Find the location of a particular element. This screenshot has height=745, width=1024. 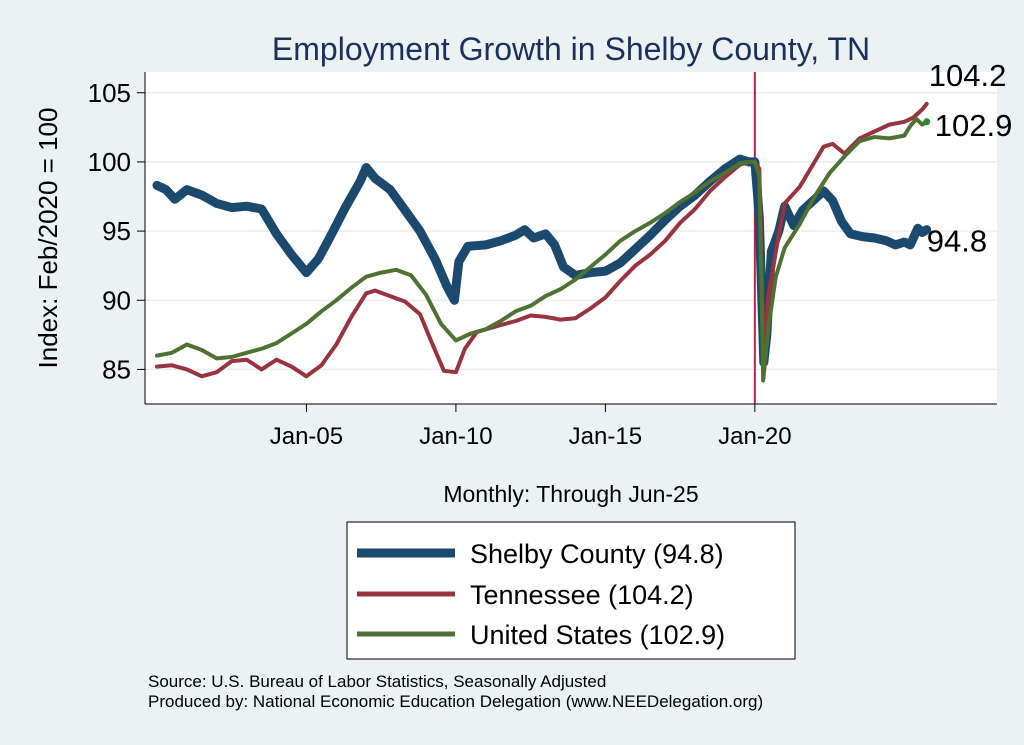

legend-label-tennessee: Tennessee (104.2) is located at coordinates (582, 595).